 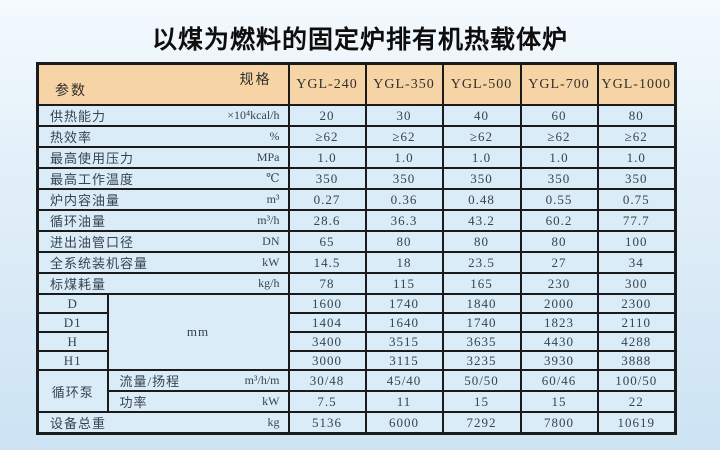 What do you see at coordinates (71, 91) in the screenshot?
I see `corner-param-label: 参数` at bounding box center [71, 91].